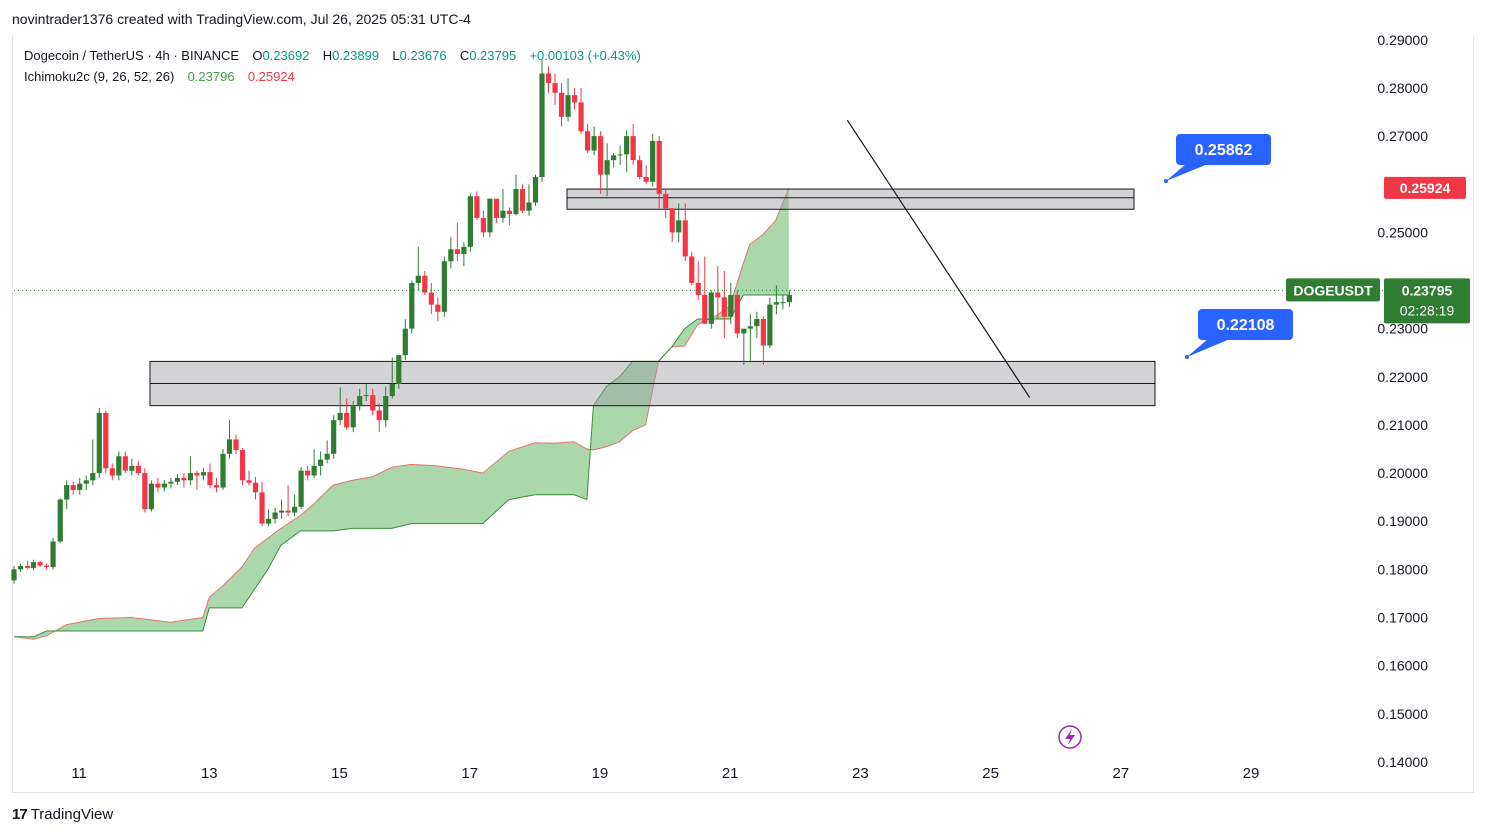 The height and width of the screenshot is (837, 1487). Describe the element at coordinates (1245, 324) in the screenshot. I see `callout-box` at that location.